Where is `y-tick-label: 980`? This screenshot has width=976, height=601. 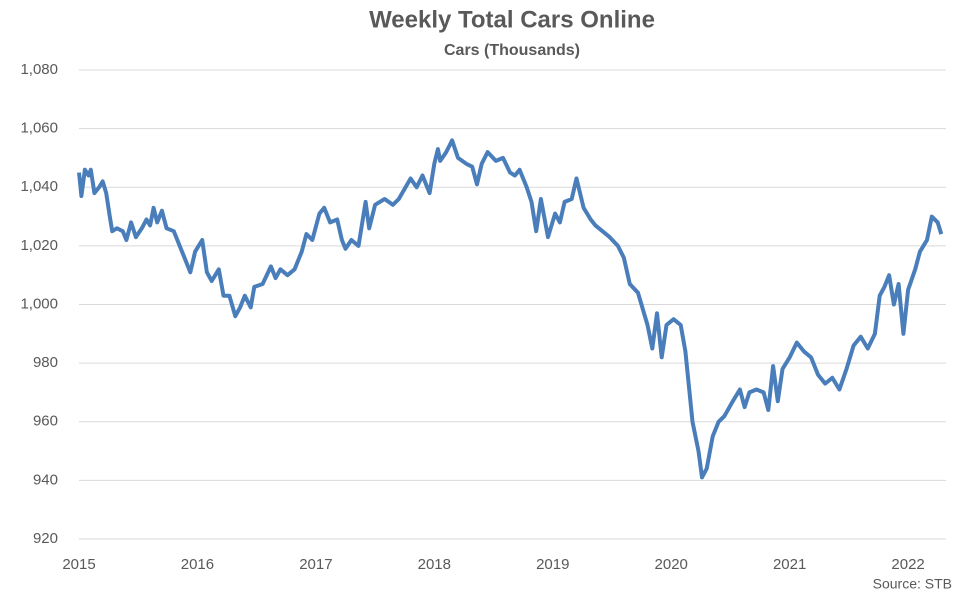
y-tick-label: 980 is located at coordinates (45, 362).